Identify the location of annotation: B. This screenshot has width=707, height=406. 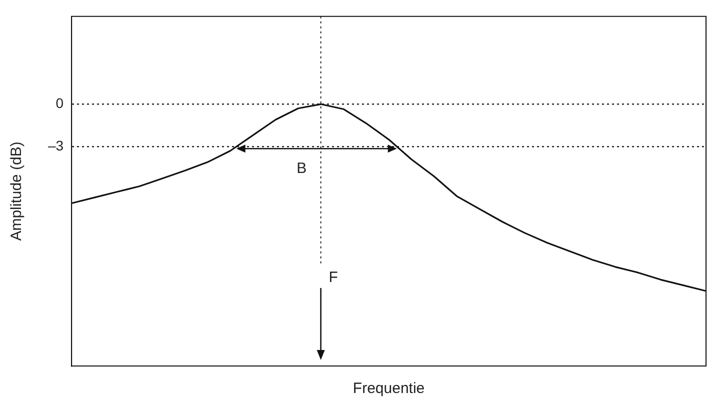
(301, 168).